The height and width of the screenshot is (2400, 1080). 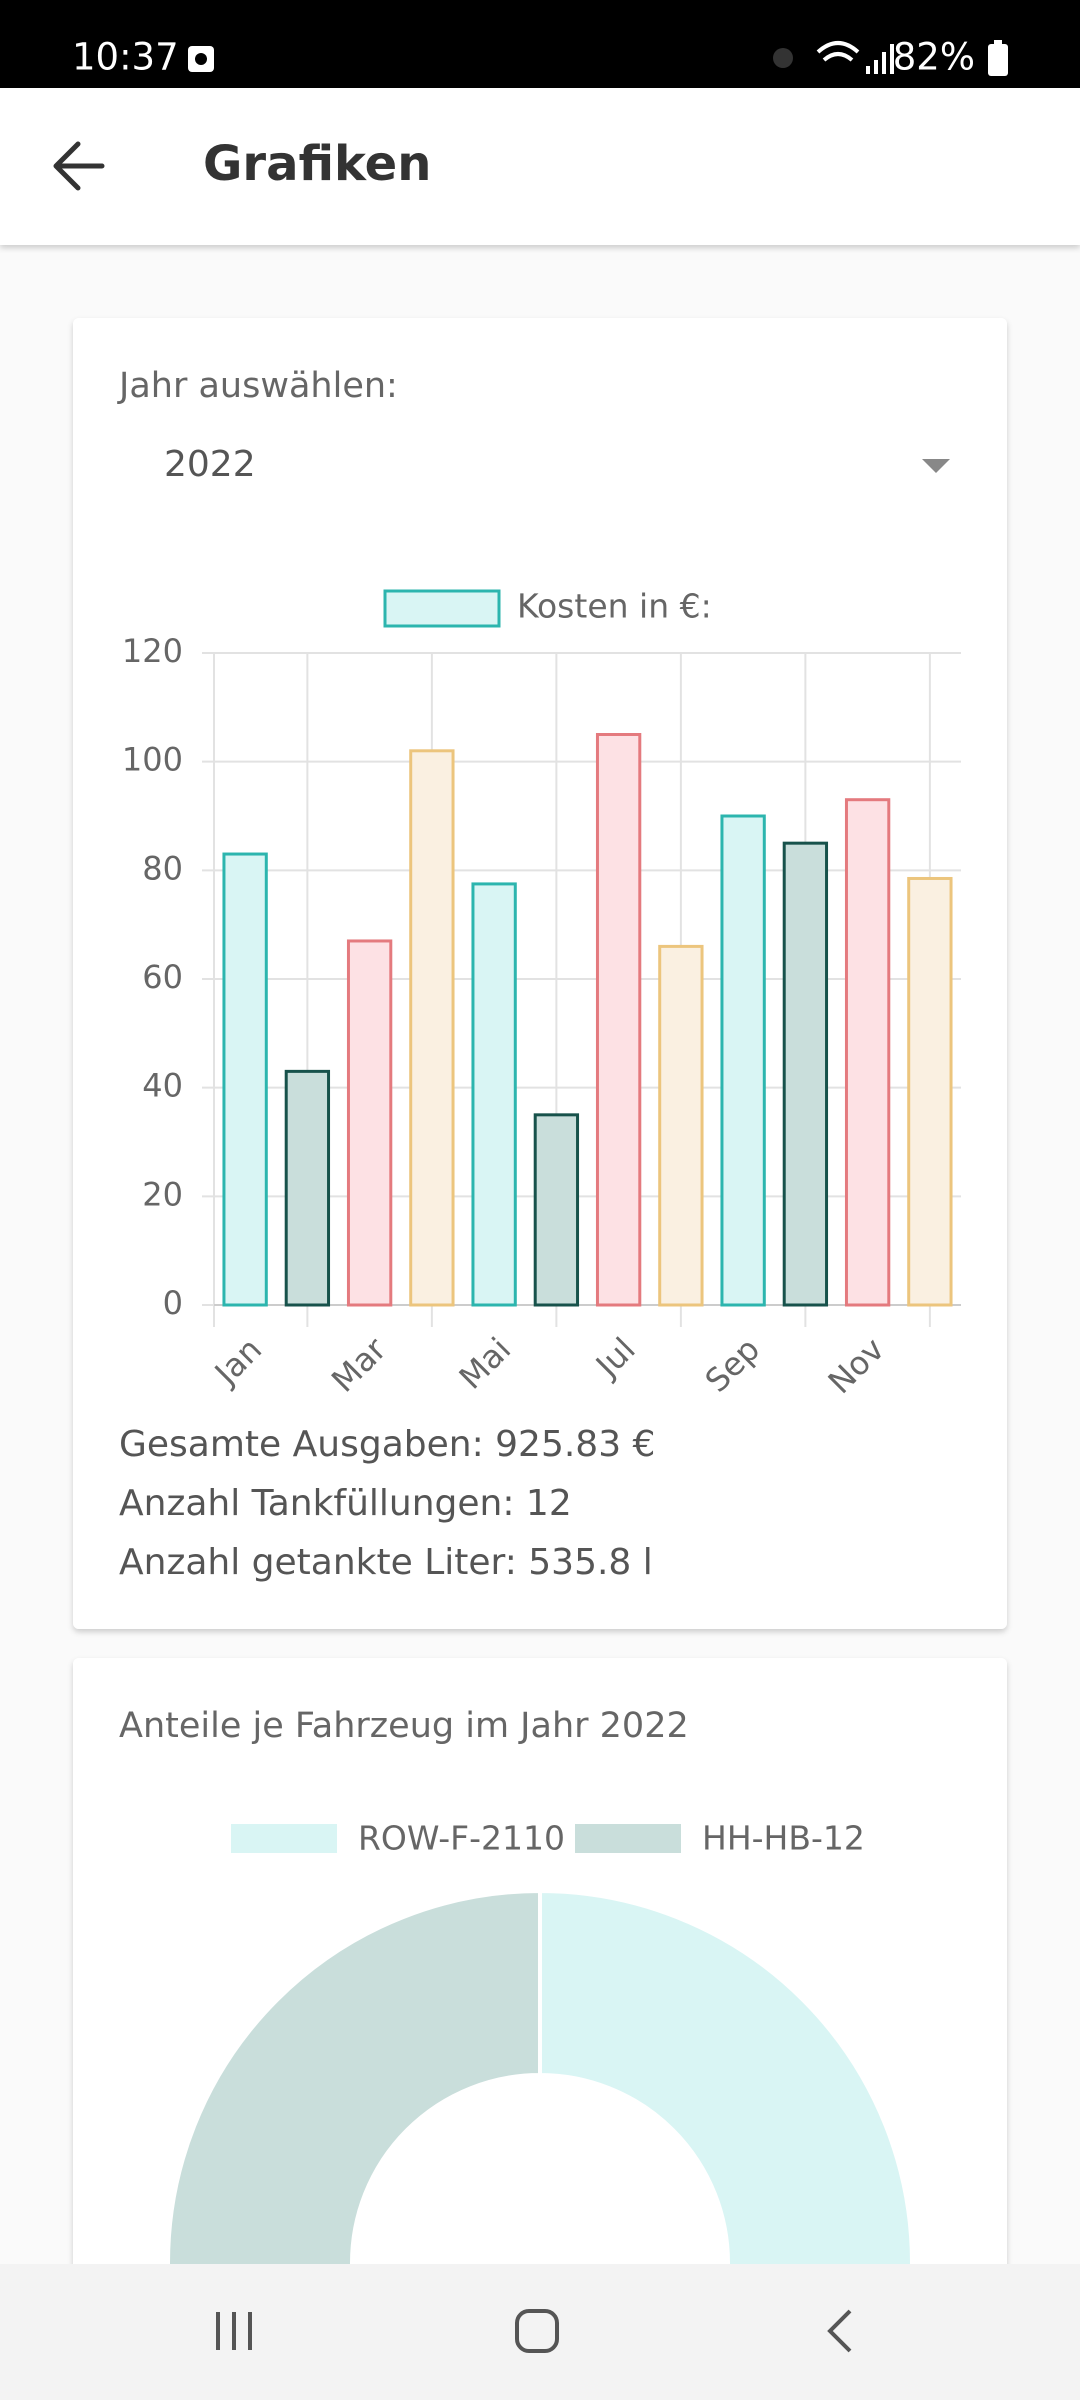 I want to click on select-value: 2022, so click(x=210, y=464).